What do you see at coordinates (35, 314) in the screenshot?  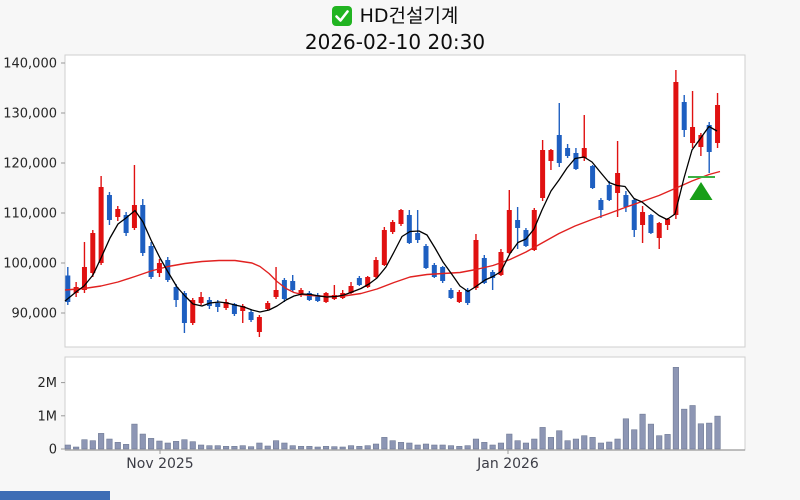 I see `svg-text: 90,000` at bounding box center [35, 314].